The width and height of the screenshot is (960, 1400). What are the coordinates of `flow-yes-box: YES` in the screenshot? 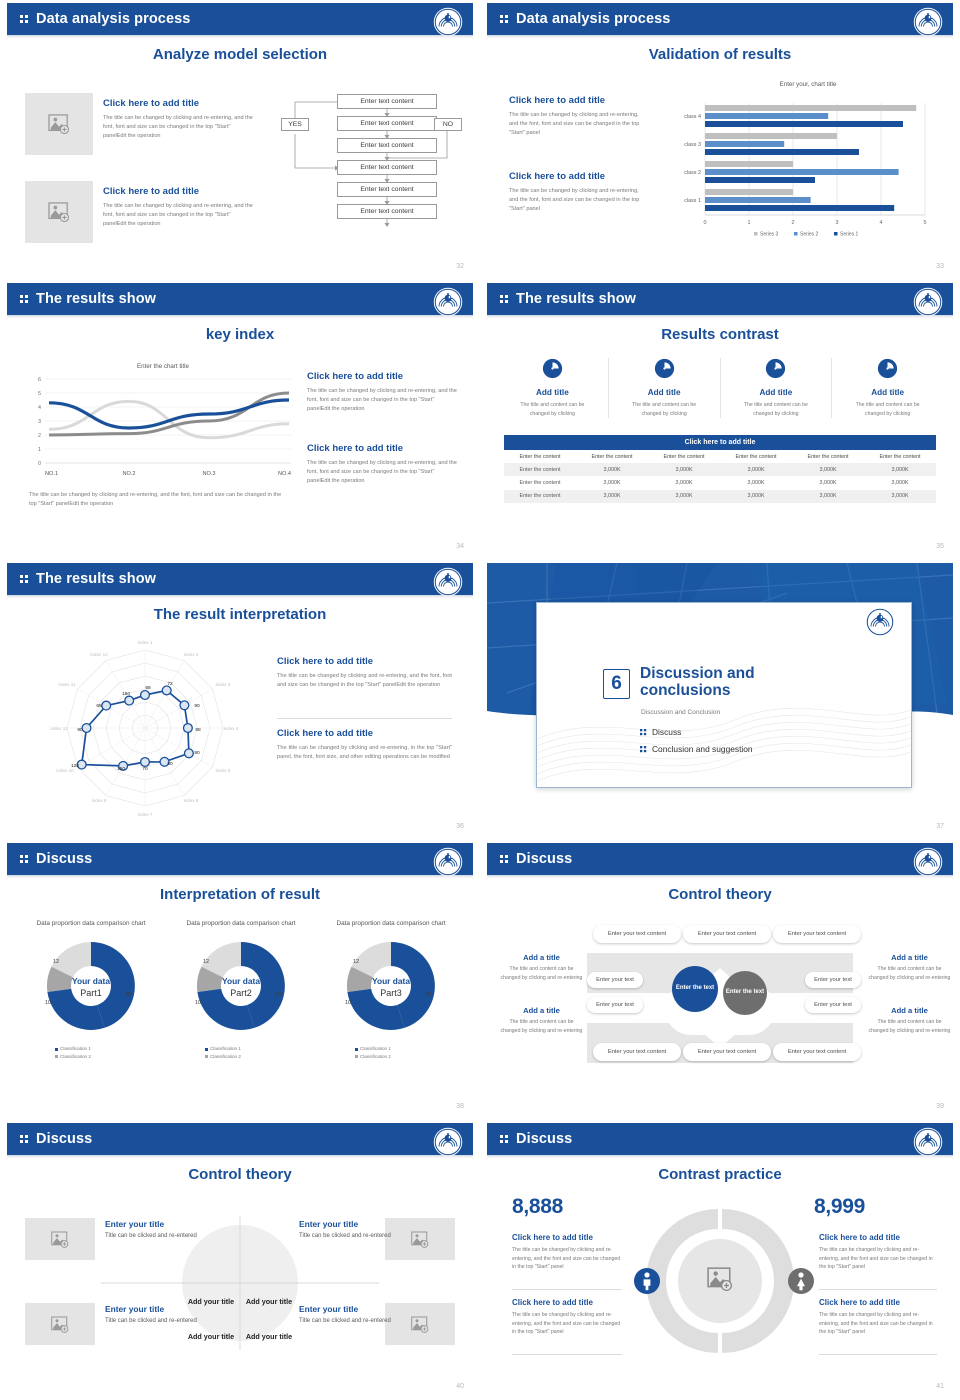 It's located at (295, 124).